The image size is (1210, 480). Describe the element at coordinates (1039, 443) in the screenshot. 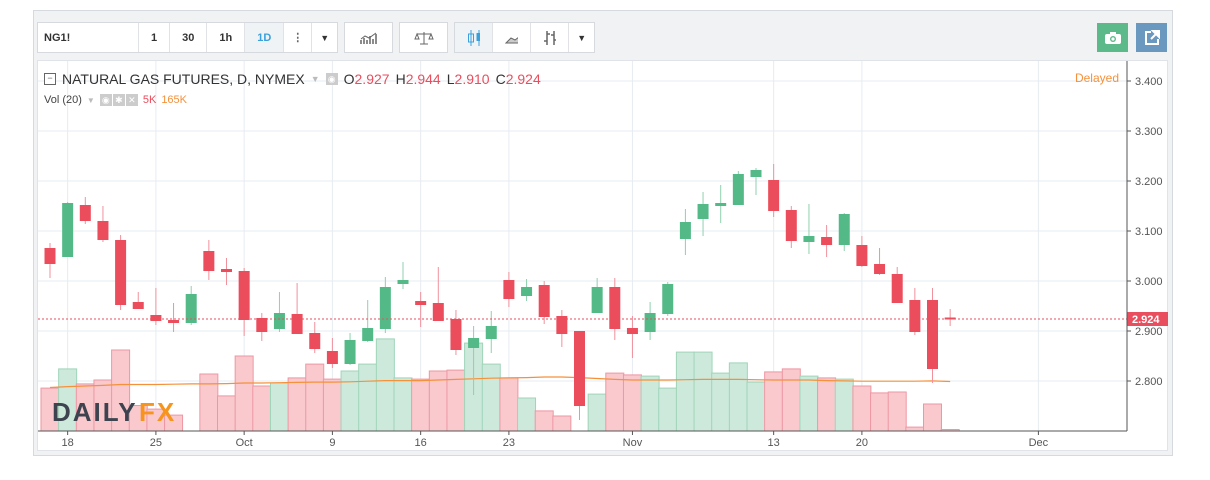

I see `date-tick-label: Dec` at that location.